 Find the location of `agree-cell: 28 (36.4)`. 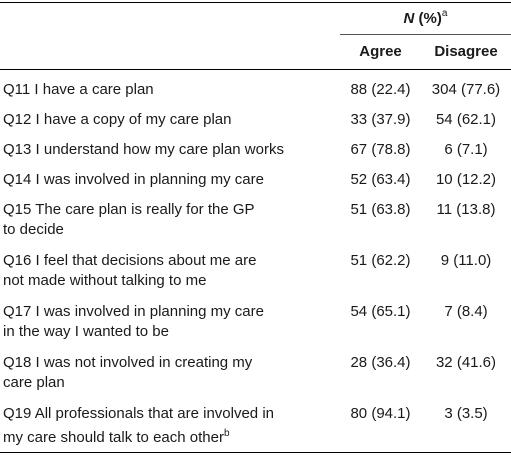

agree-cell: 28 (36.4) is located at coordinates (380, 362).